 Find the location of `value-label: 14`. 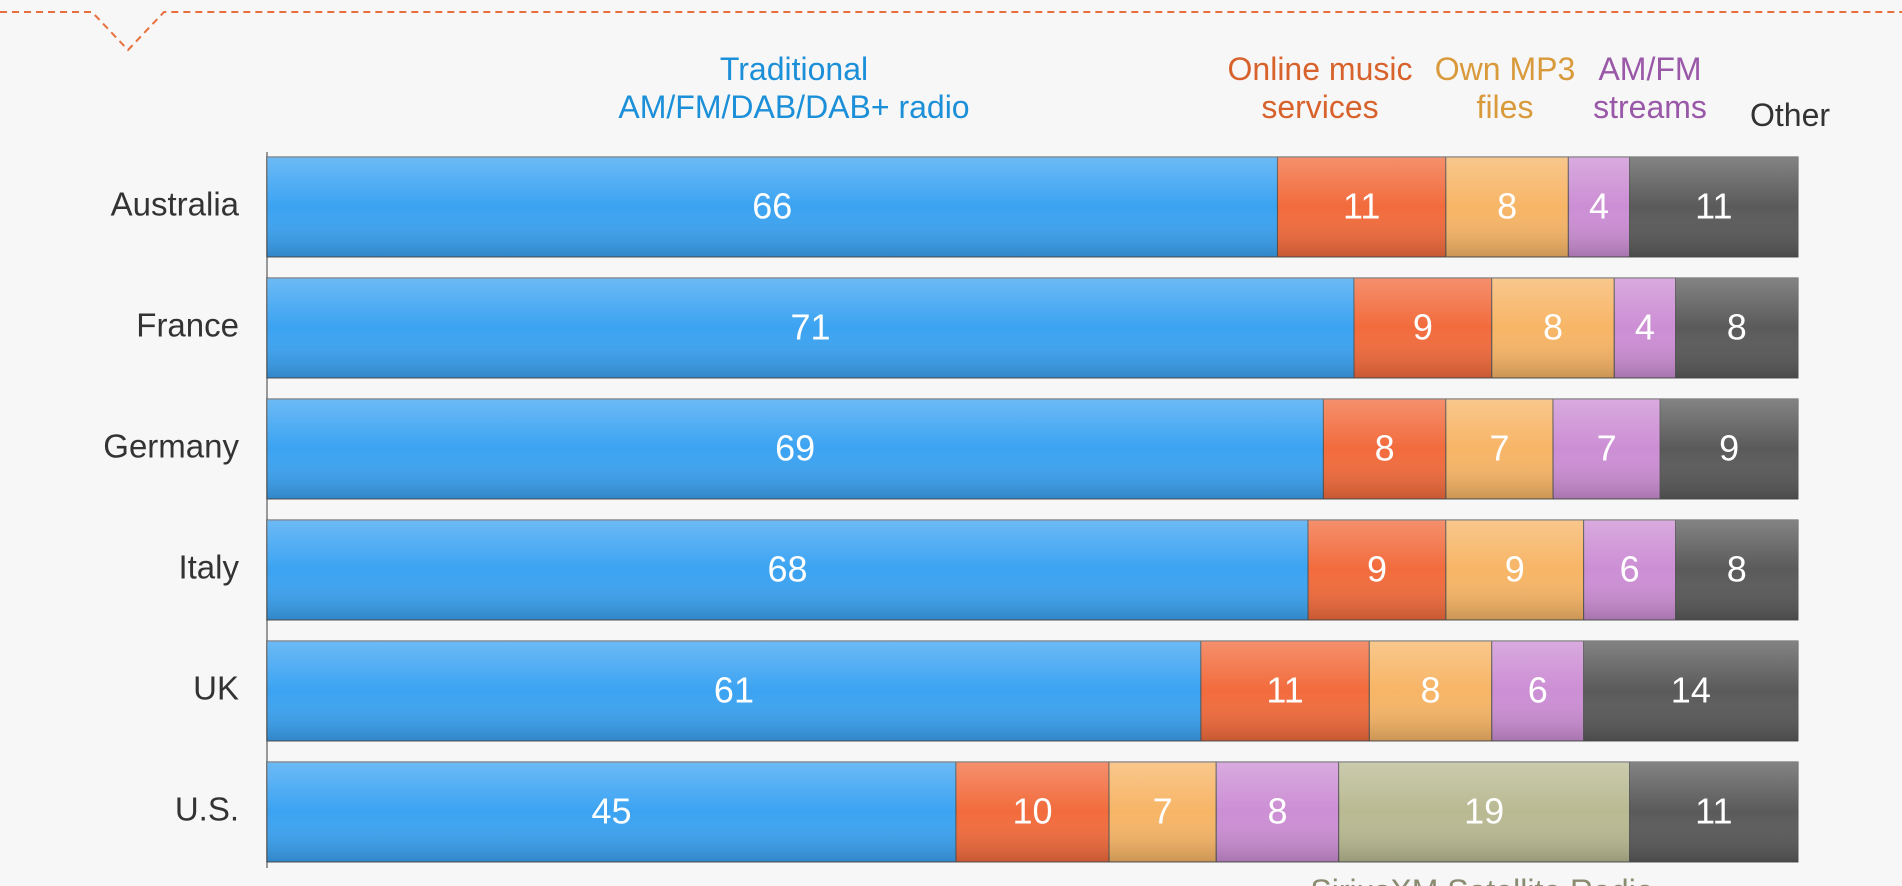

value-label: 14 is located at coordinates (1691, 690).